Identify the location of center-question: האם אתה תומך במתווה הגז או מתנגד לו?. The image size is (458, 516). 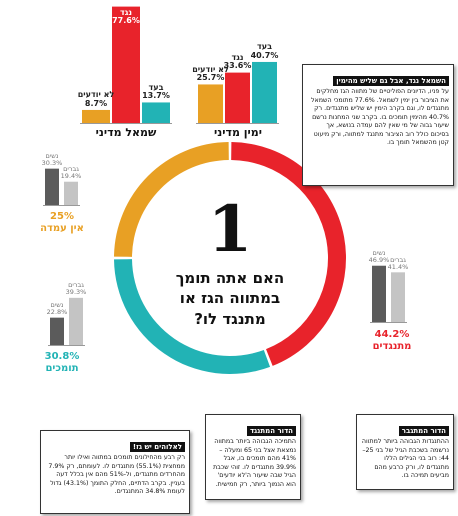
(230, 298).